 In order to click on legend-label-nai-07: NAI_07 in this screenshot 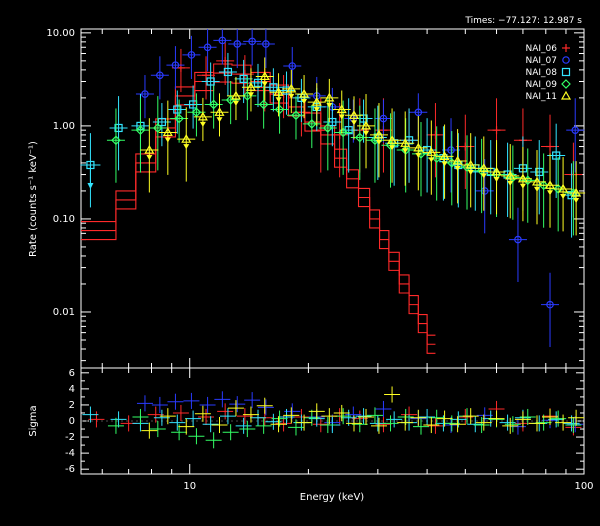, I will do `click(542, 61)`.